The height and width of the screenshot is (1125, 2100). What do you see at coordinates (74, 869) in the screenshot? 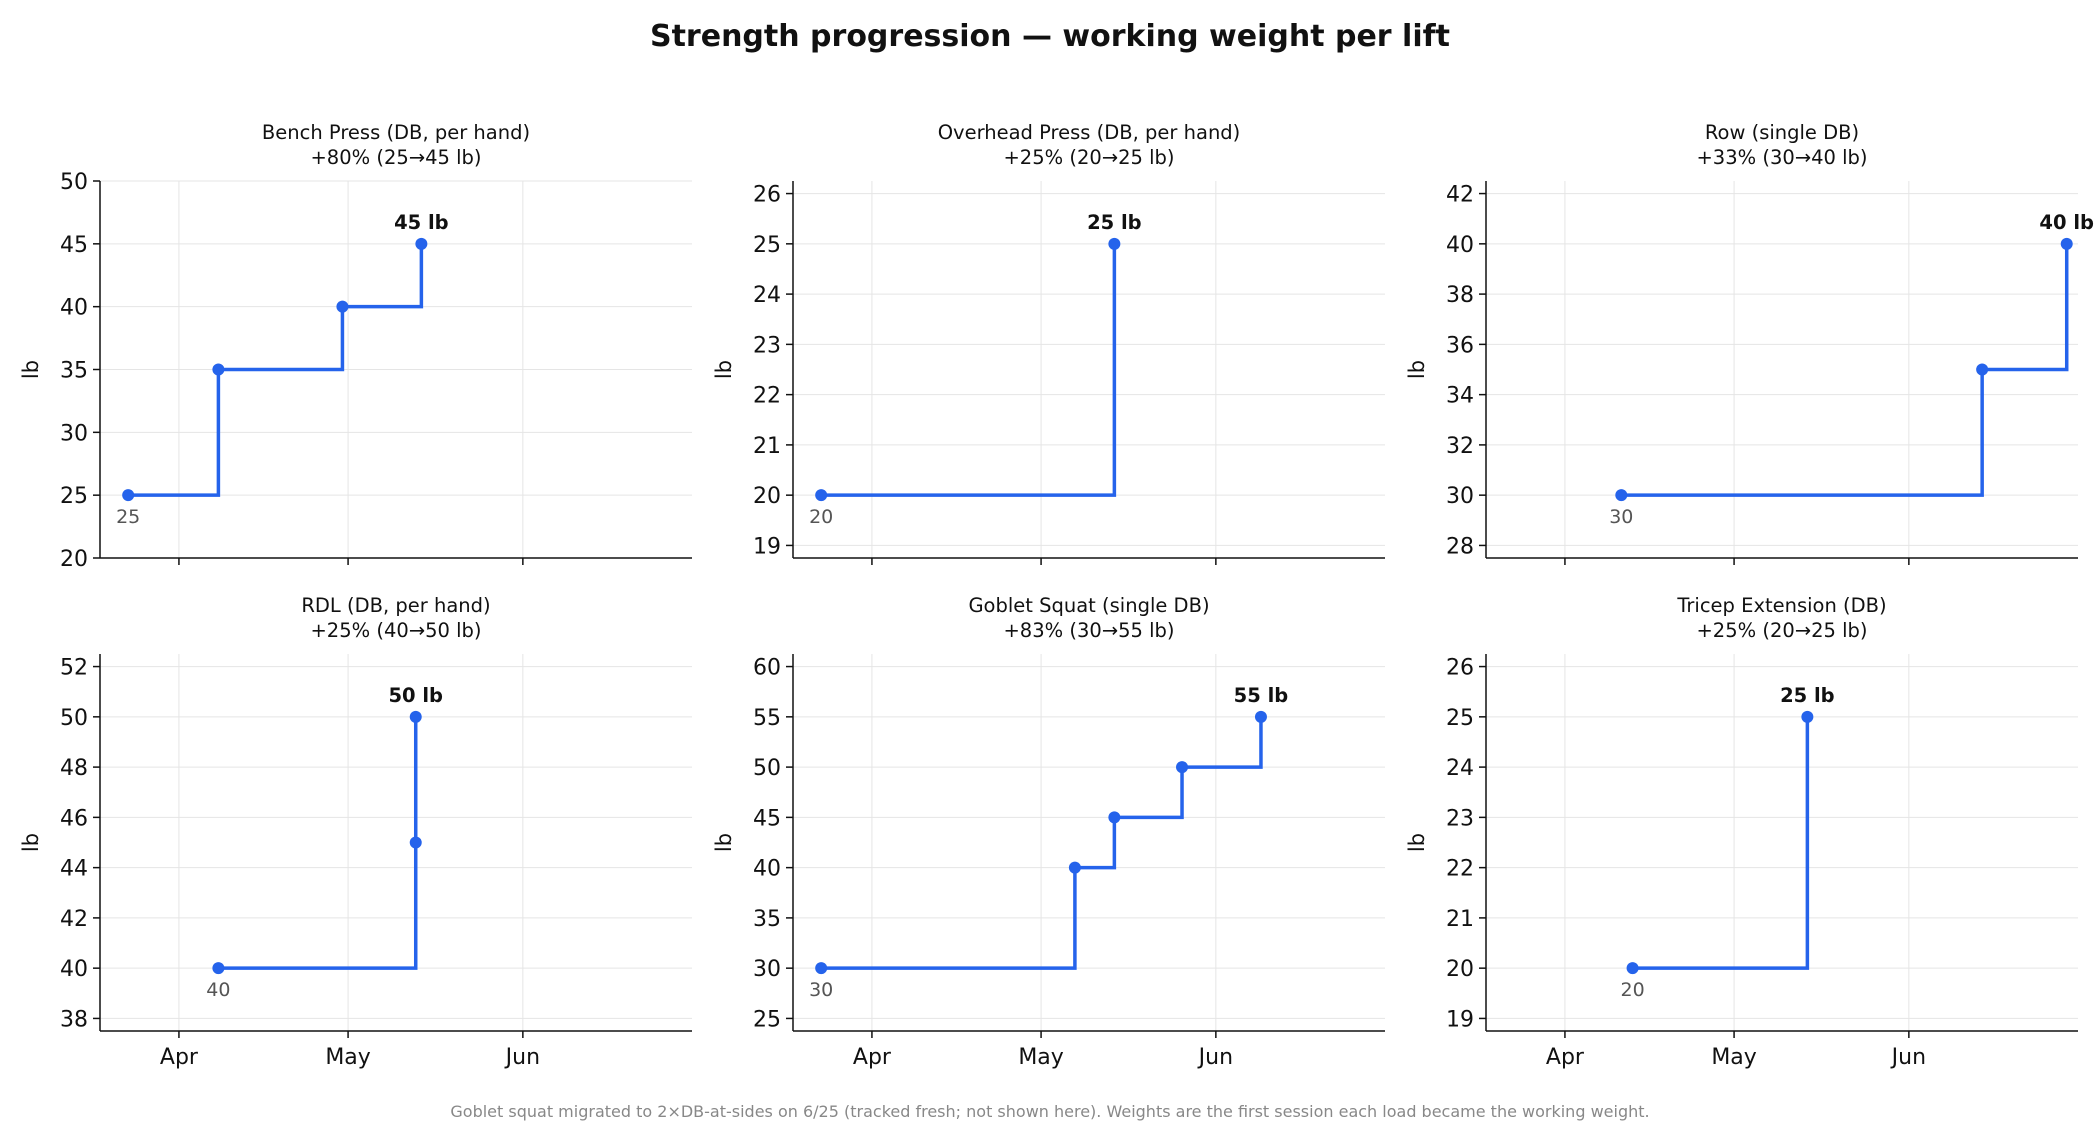
I see `y-tick-label: 44` at bounding box center [74, 869].